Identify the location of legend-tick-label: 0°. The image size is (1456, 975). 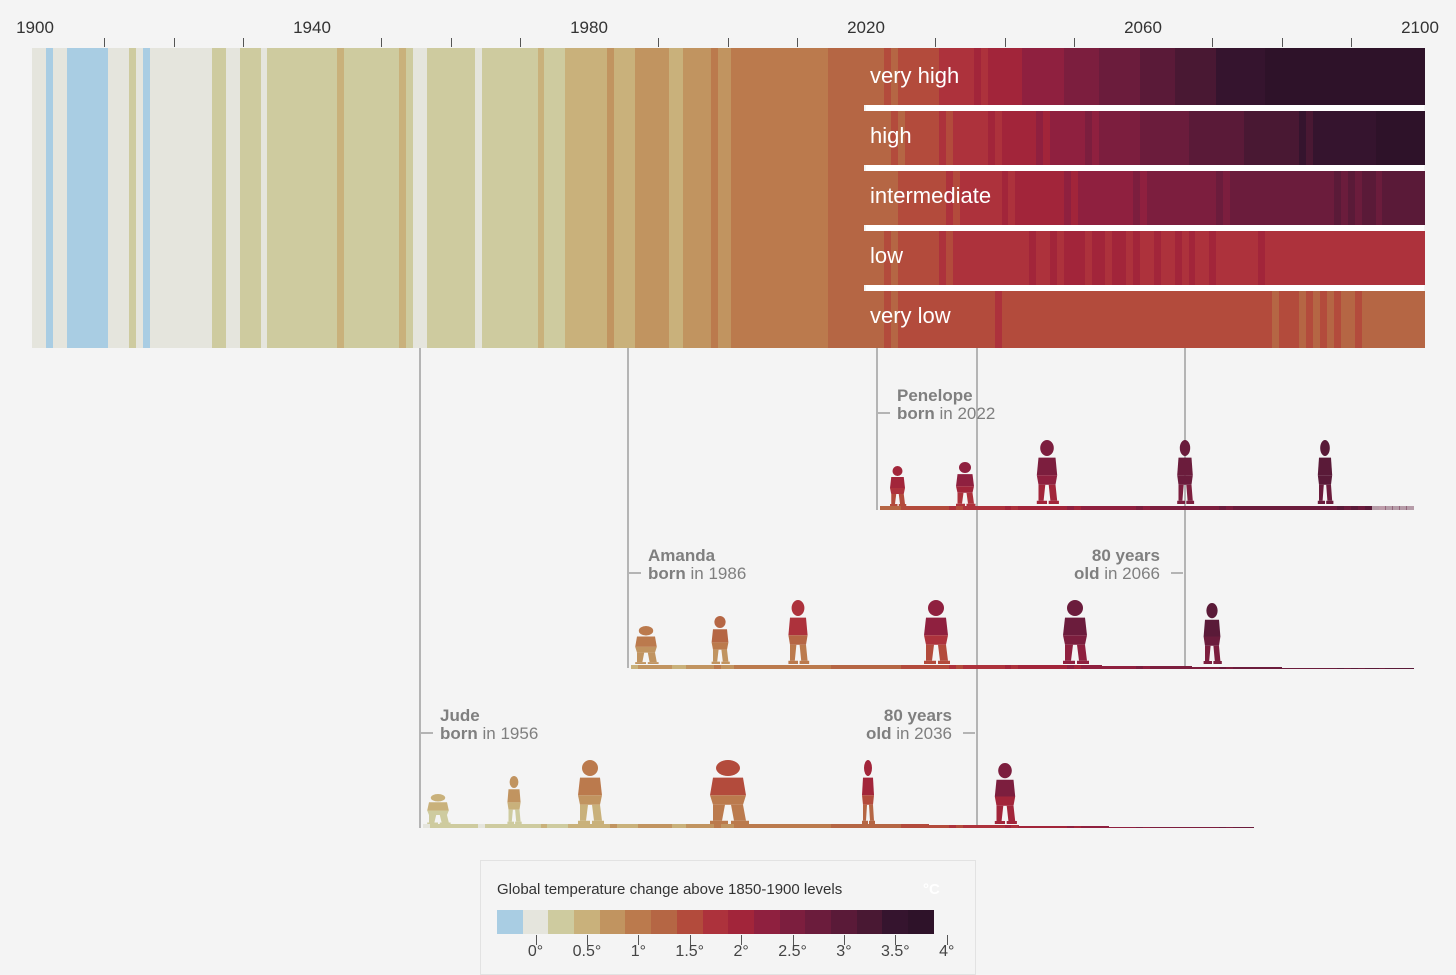
(535, 951).